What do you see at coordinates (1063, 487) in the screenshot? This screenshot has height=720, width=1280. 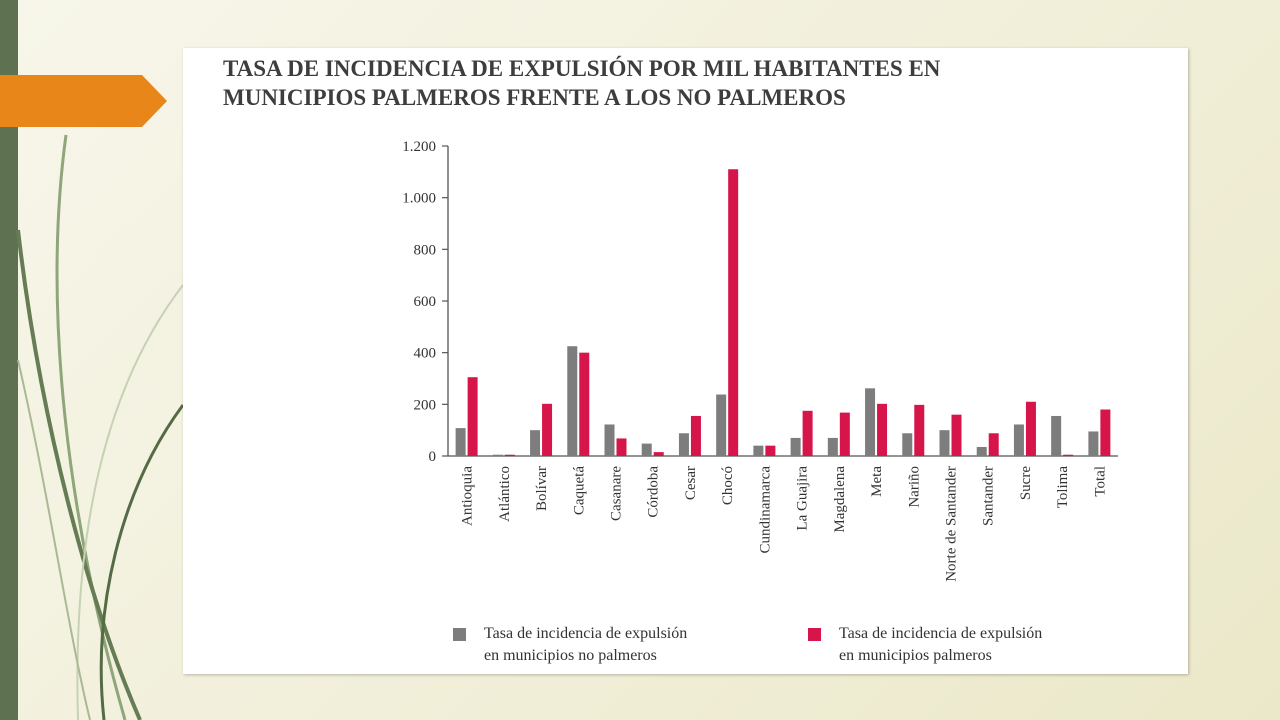 I see `x-tick-label: Tolima` at bounding box center [1063, 487].